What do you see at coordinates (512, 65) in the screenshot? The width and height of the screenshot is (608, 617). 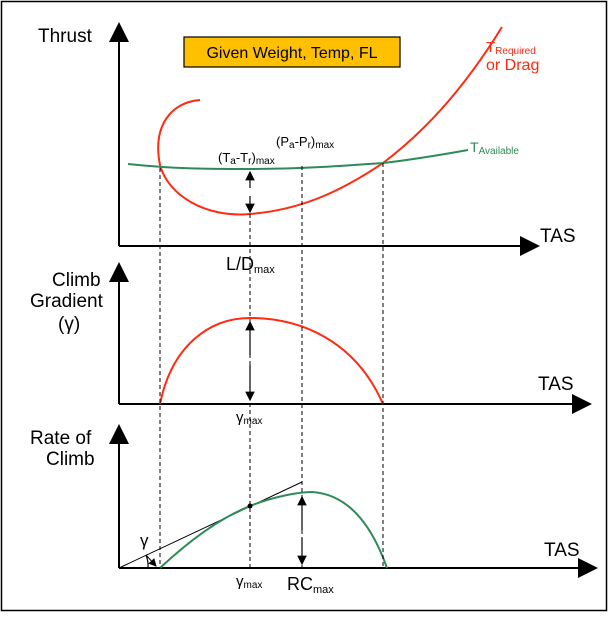 I see `or-drag-label: or Drag` at bounding box center [512, 65].